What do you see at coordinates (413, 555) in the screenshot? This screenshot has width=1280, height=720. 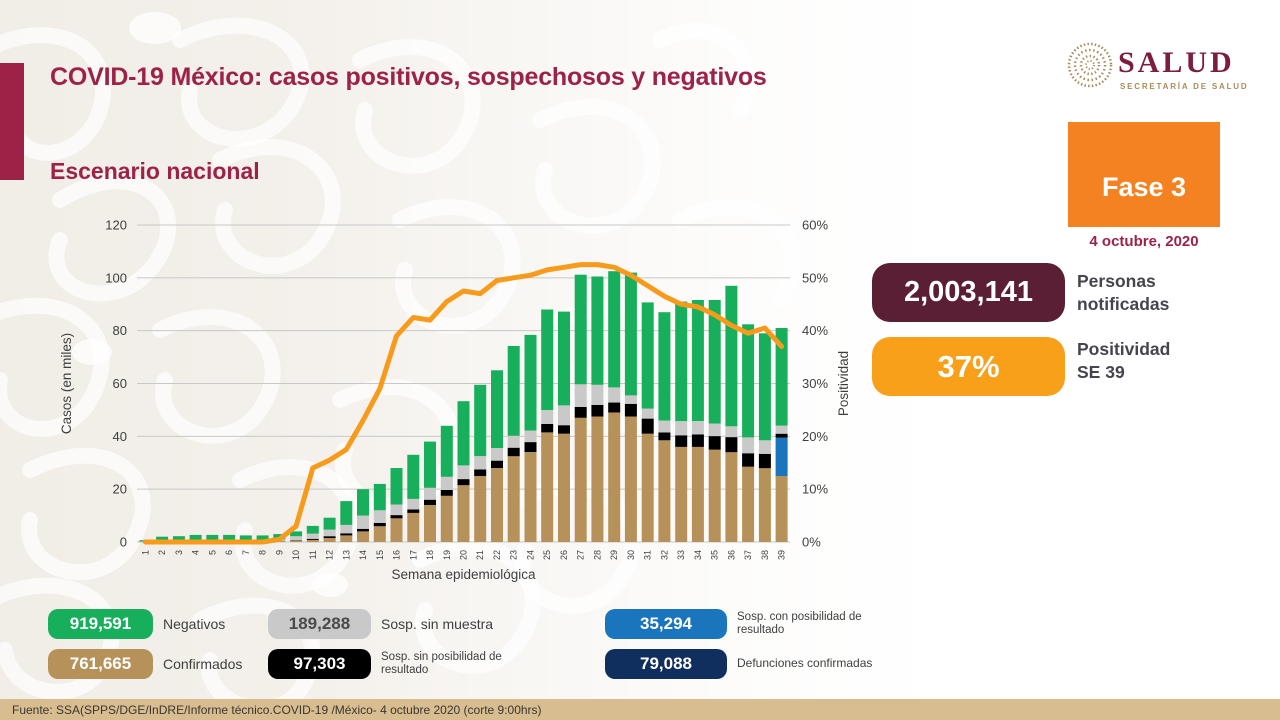 I see `x-axis-tick: 17` at bounding box center [413, 555].